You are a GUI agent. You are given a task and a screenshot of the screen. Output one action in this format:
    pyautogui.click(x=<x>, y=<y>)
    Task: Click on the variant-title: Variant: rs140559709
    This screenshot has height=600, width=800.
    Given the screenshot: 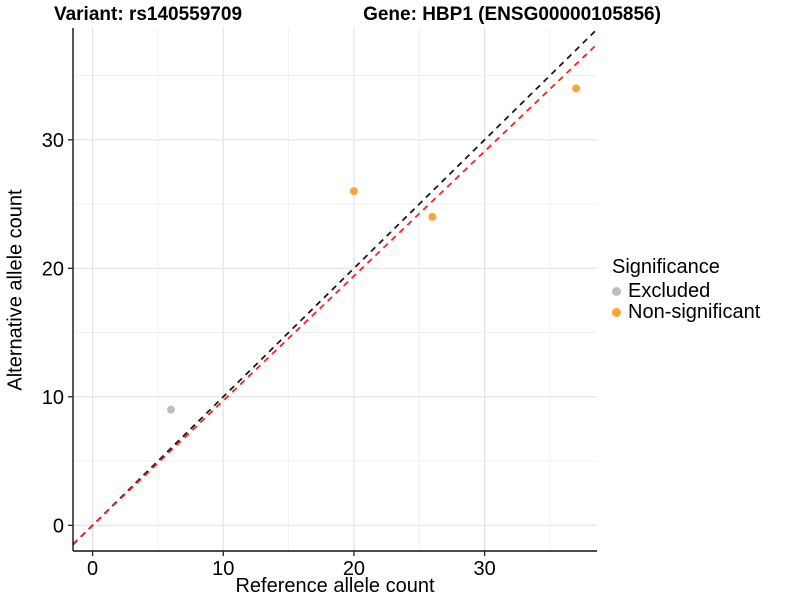 What is the action you would take?
    pyautogui.click(x=148, y=14)
    